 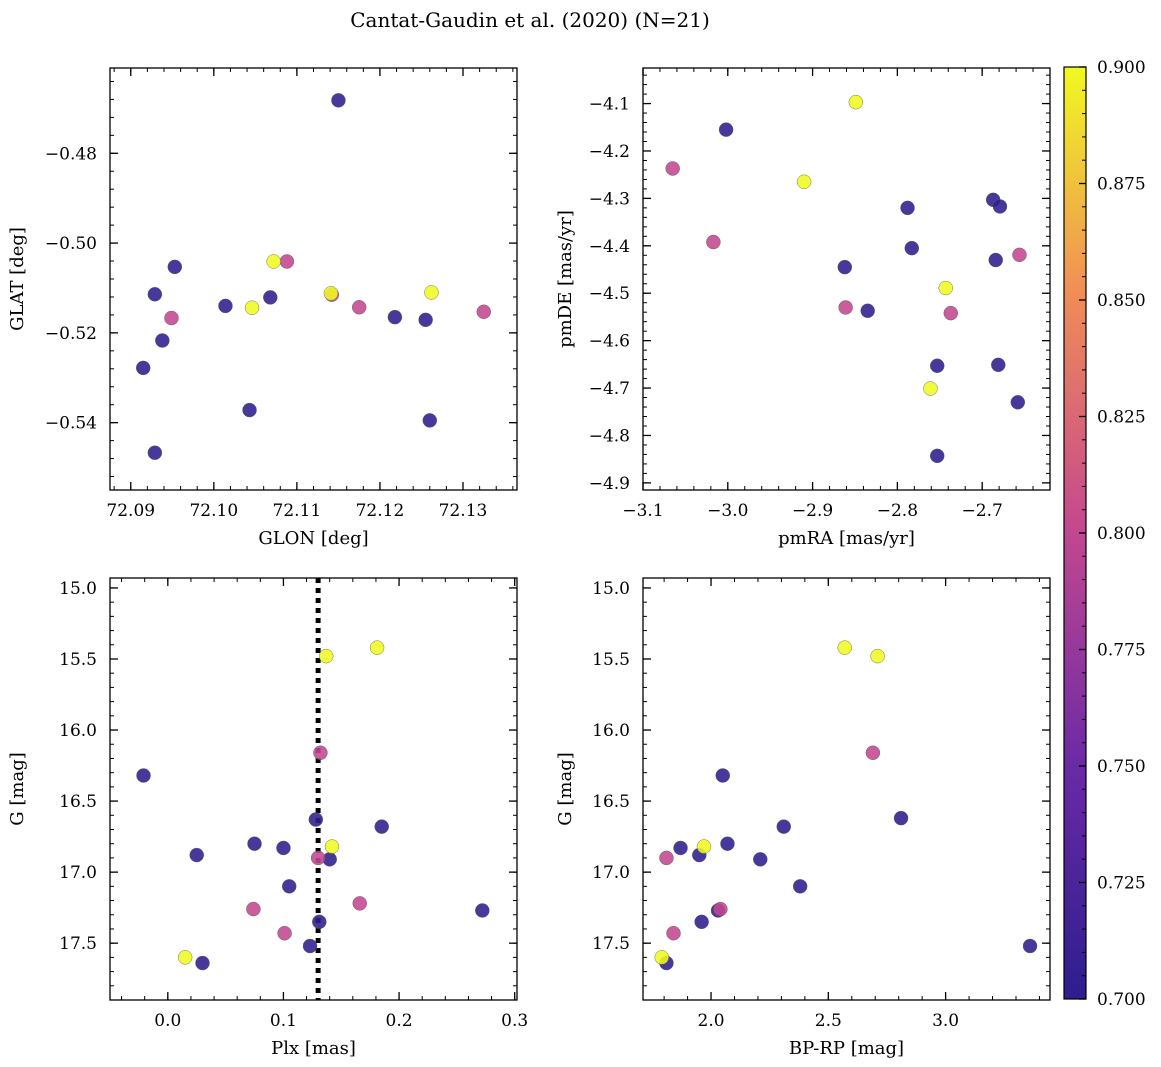 What do you see at coordinates (283, 1021) in the screenshot?
I see `x-tick-label: 0.1` at bounding box center [283, 1021].